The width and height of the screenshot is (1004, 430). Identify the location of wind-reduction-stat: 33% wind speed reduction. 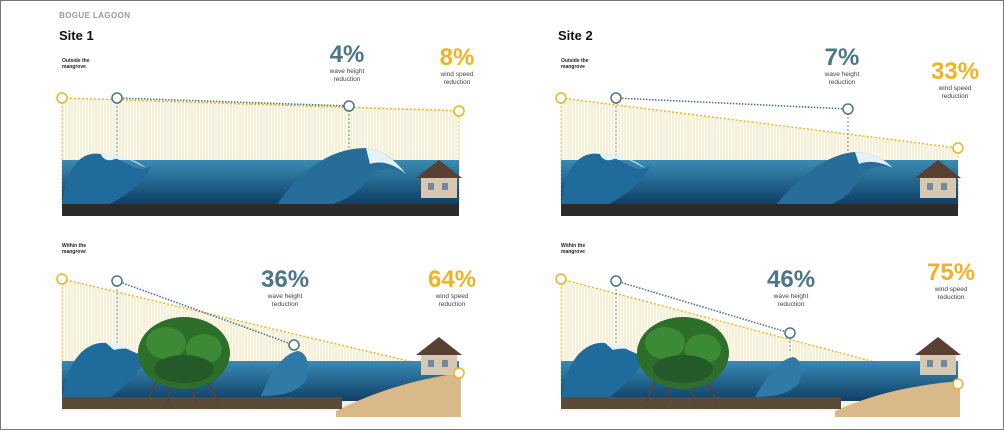
(955, 80).